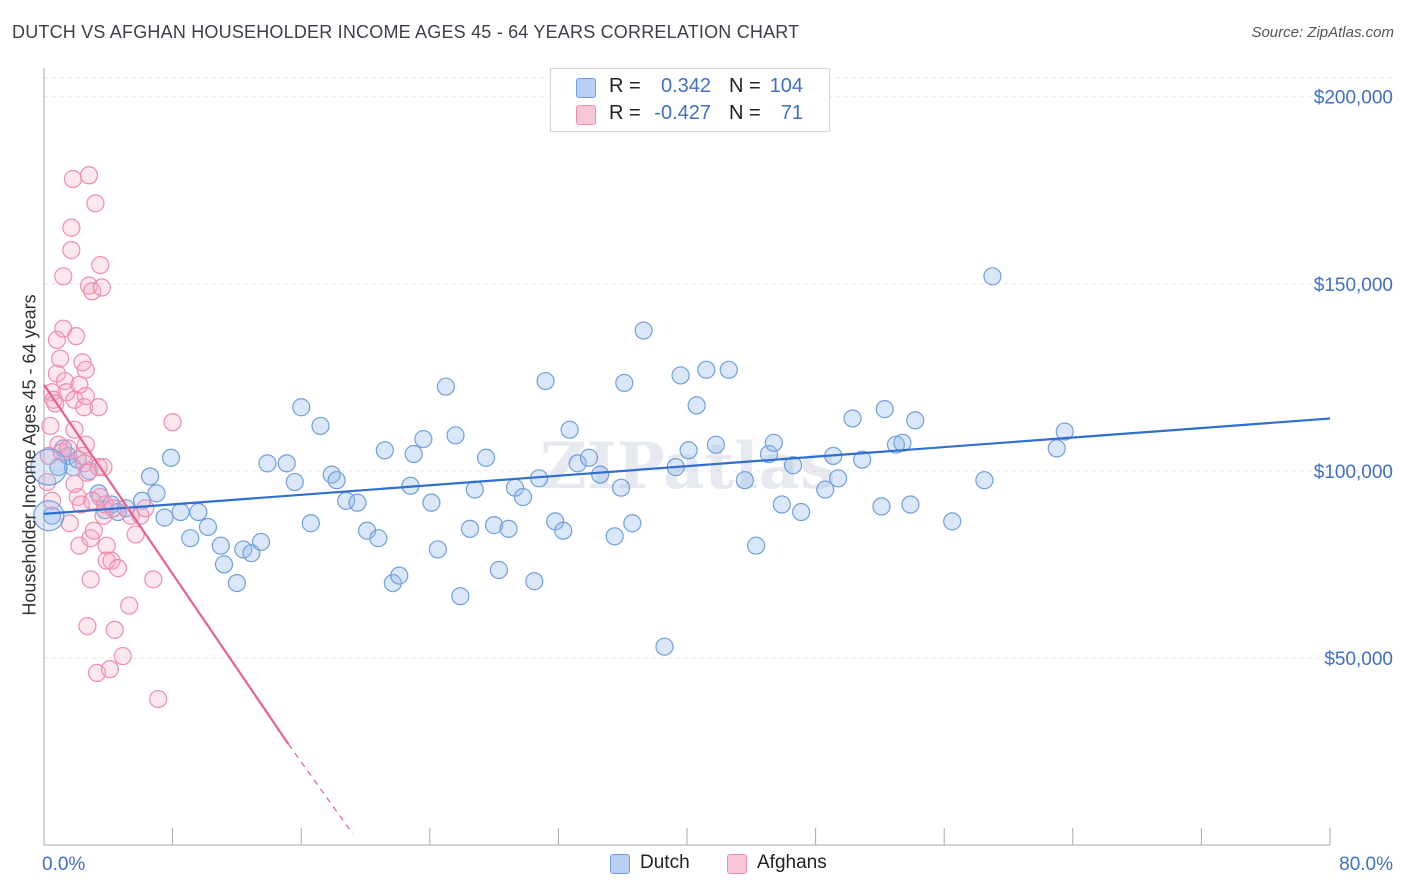 This screenshot has height=892, width=1406. Describe the element at coordinates (737, 864) in the screenshot. I see `afghans-swatch` at that location.